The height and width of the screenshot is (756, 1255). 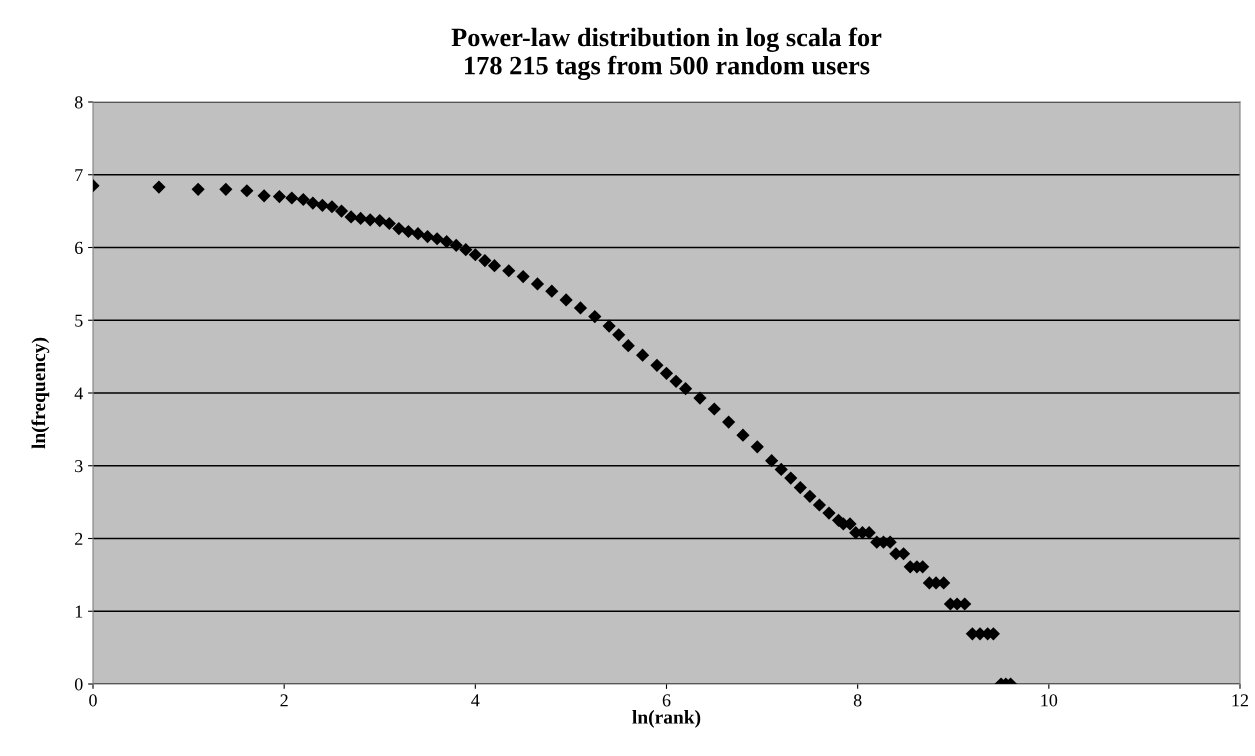 What do you see at coordinates (284, 700) in the screenshot?
I see `x-tick-label: 2` at bounding box center [284, 700].